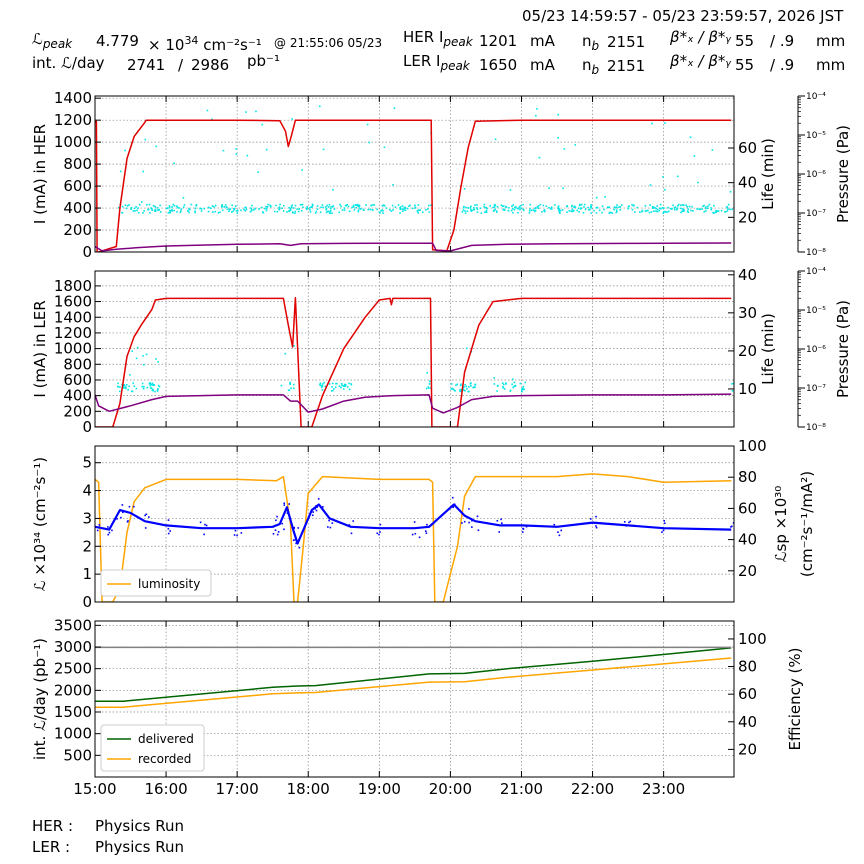 The height and width of the screenshot is (864, 864). Describe the element at coordinates (77, 396) in the screenshot. I see `y-tick-label: 400` at that location.